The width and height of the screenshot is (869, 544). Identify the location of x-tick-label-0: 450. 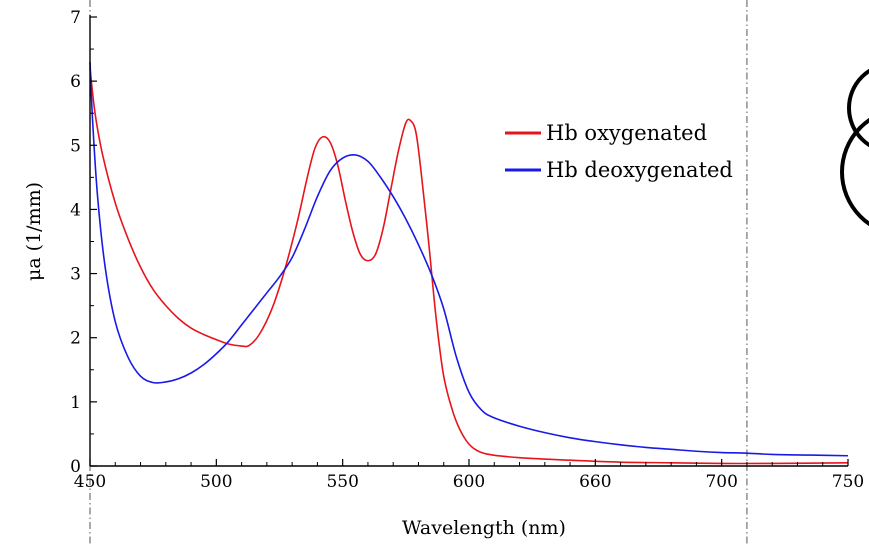
(90, 482).